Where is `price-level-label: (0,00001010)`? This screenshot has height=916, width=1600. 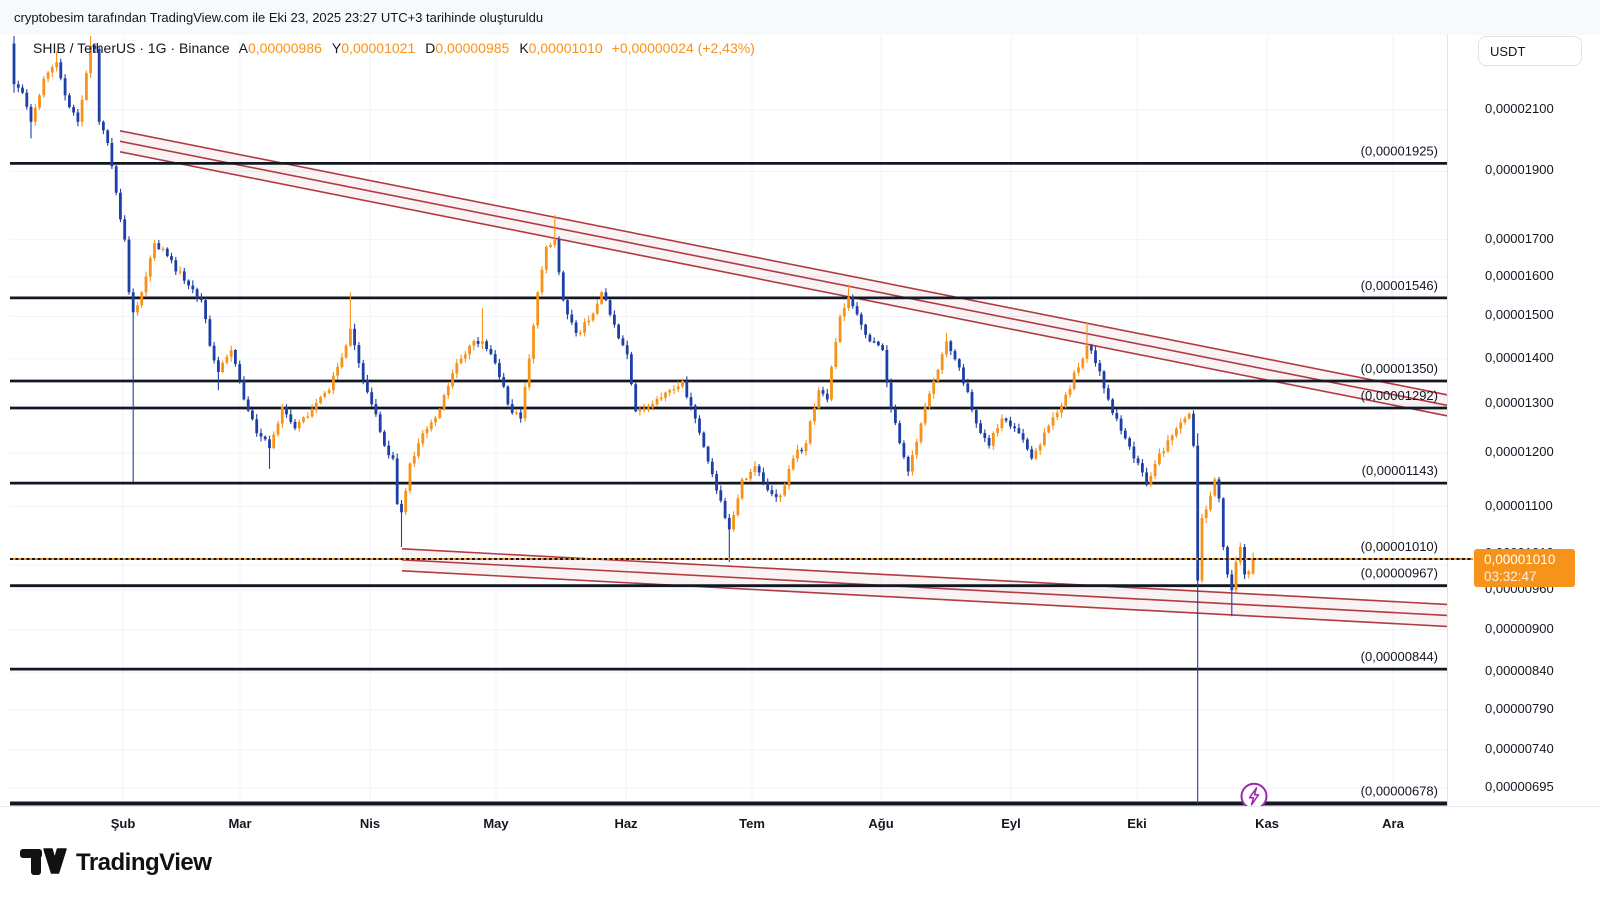 price-level-label: (0,00001010) is located at coordinates (1399, 546).